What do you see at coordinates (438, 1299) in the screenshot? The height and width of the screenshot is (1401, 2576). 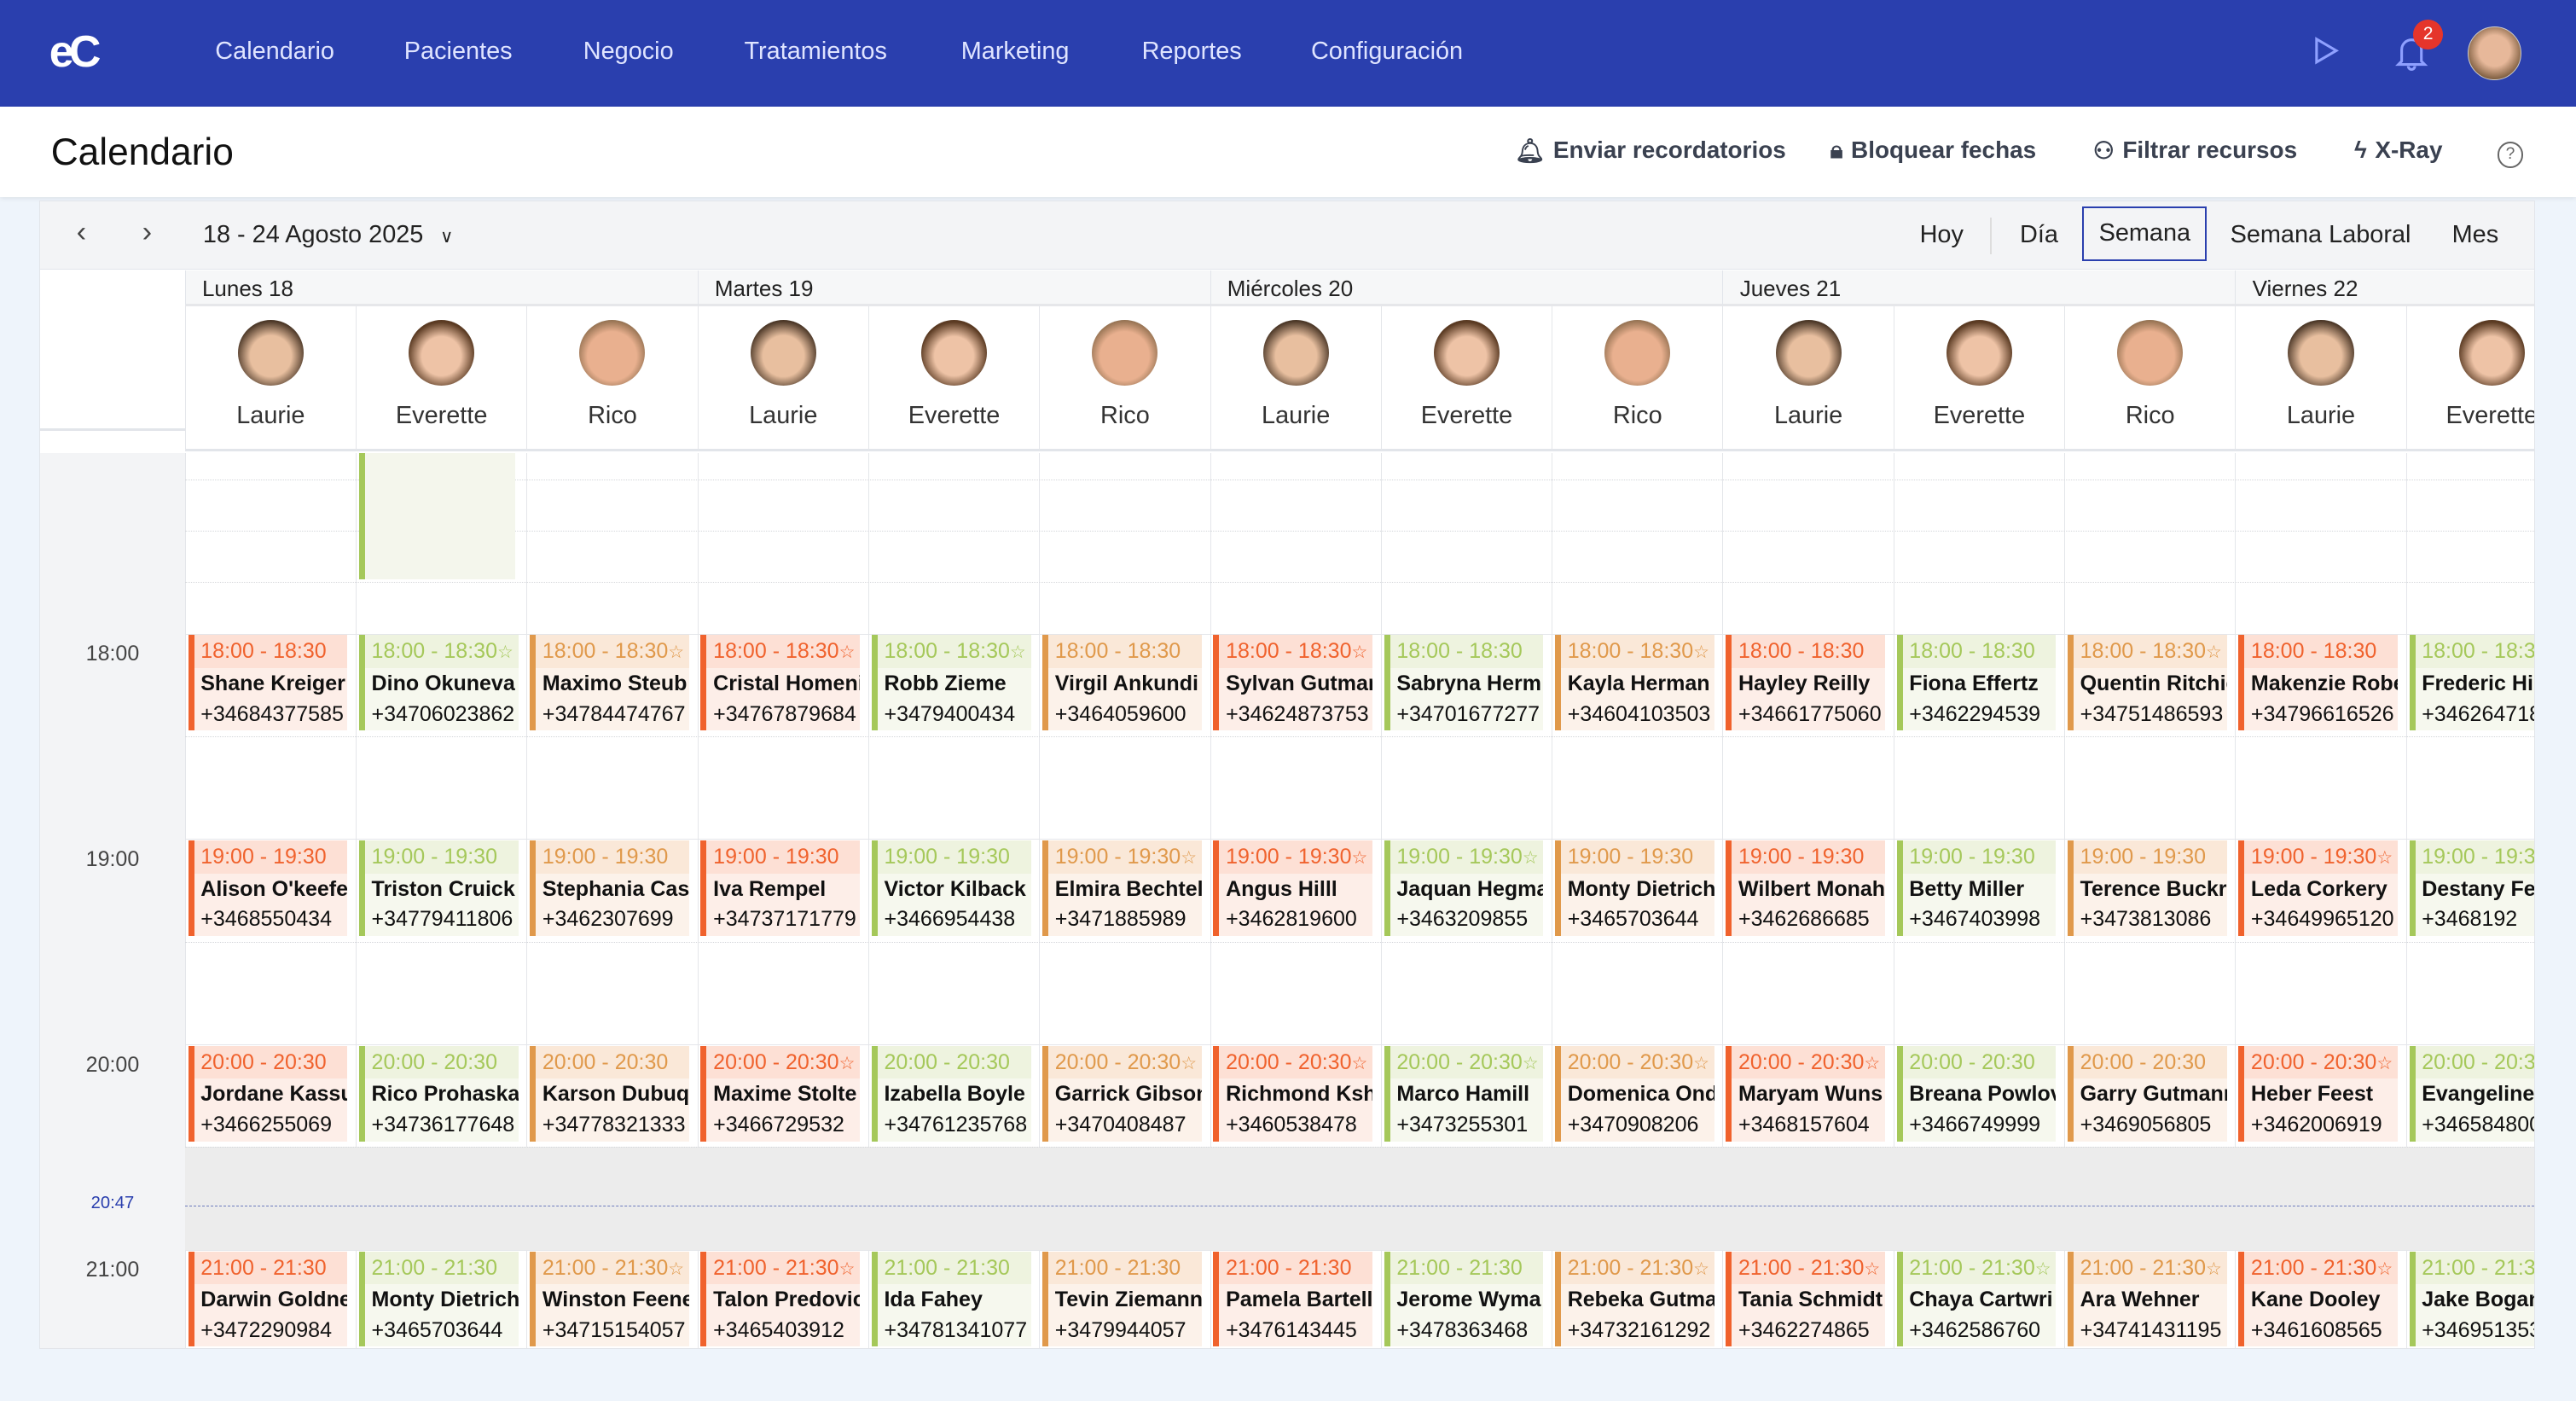 I see `appointment: 21:00 - 21:30 Monty Dietrich +3465703644` at bounding box center [438, 1299].